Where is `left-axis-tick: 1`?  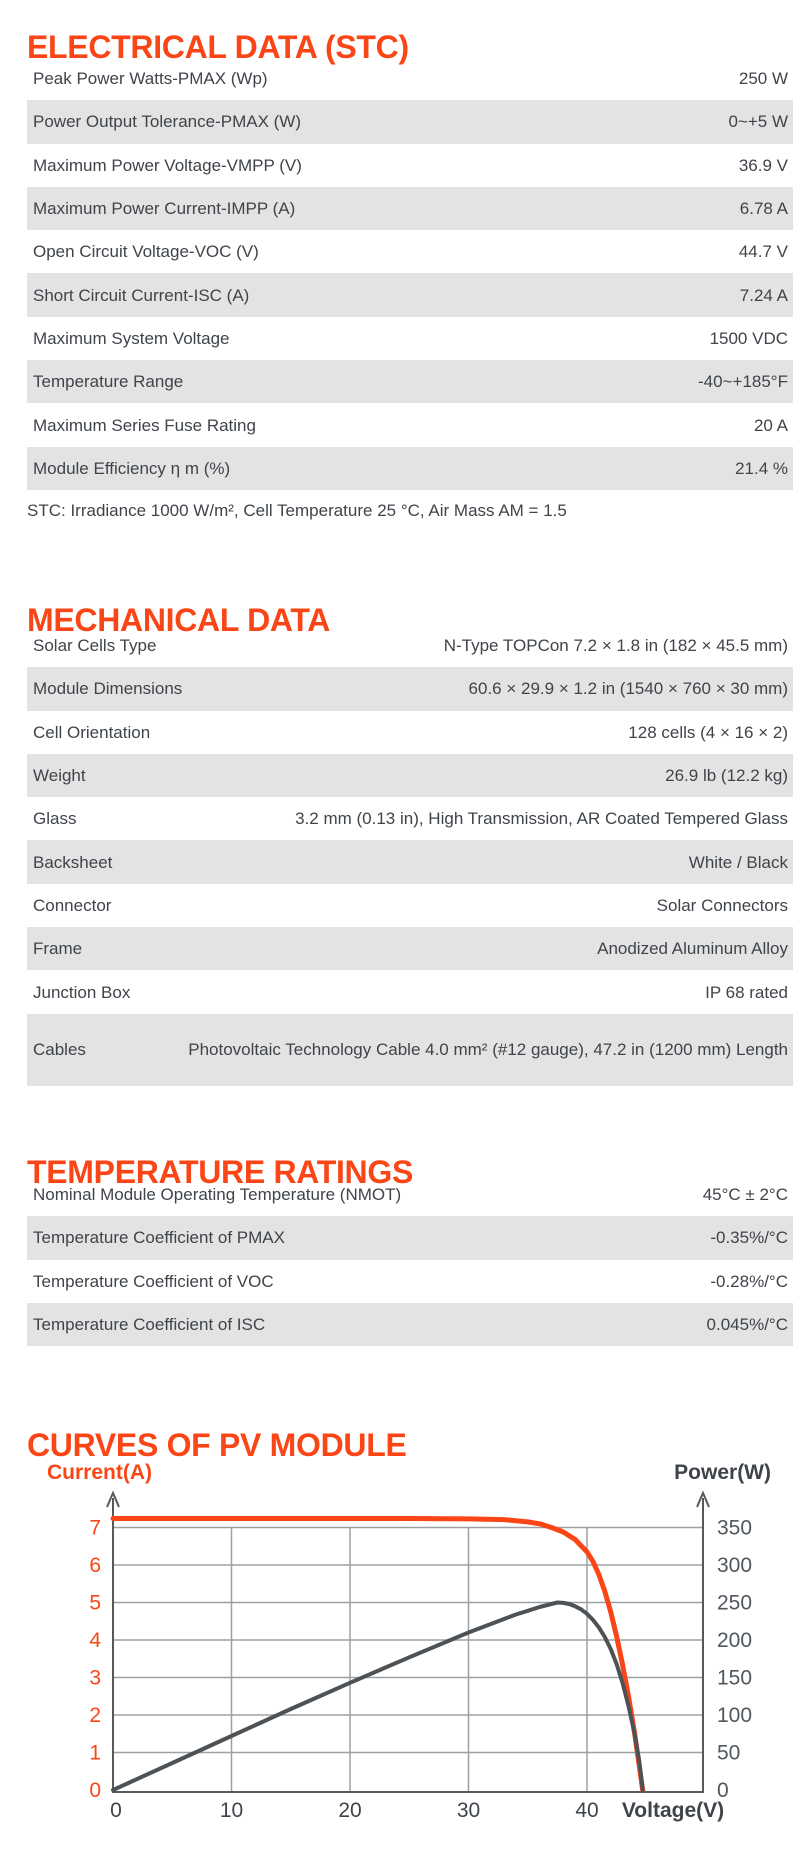
left-axis-tick: 1 is located at coordinates (95, 1753).